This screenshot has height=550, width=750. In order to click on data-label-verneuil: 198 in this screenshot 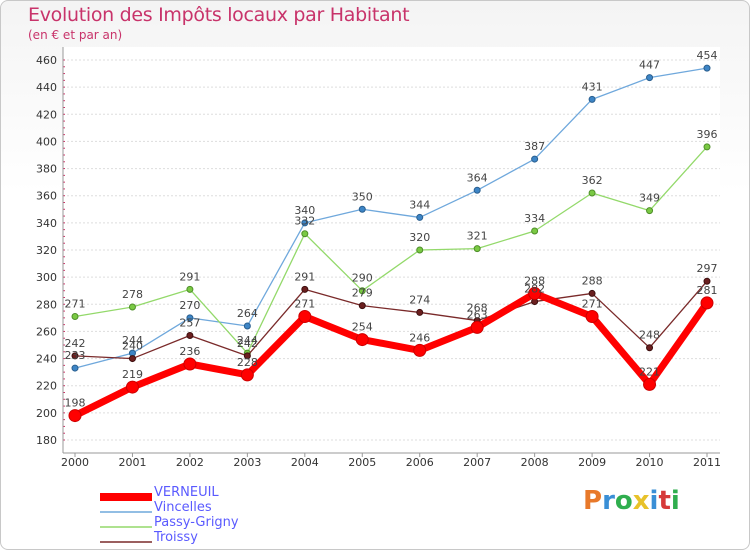, I will do `click(75, 403)`.